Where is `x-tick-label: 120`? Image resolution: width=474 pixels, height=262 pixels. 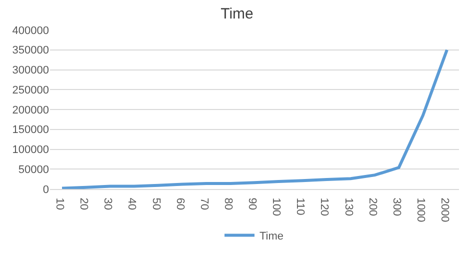 x-tick-label: 120 is located at coordinates (324, 207).